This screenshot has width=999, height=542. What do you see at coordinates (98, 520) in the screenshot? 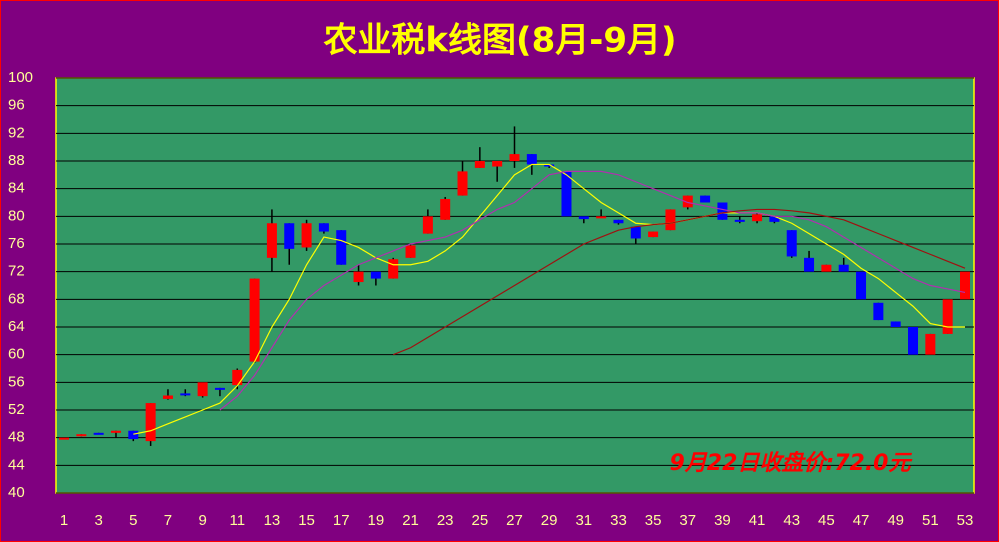
I see `x-tick-label: 3` at bounding box center [98, 520].